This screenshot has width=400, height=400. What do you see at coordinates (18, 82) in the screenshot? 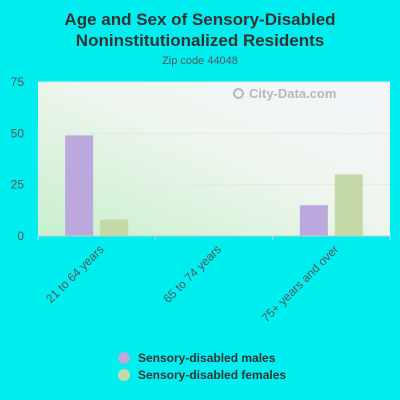
I see `y-tick-label: 75` at bounding box center [18, 82].